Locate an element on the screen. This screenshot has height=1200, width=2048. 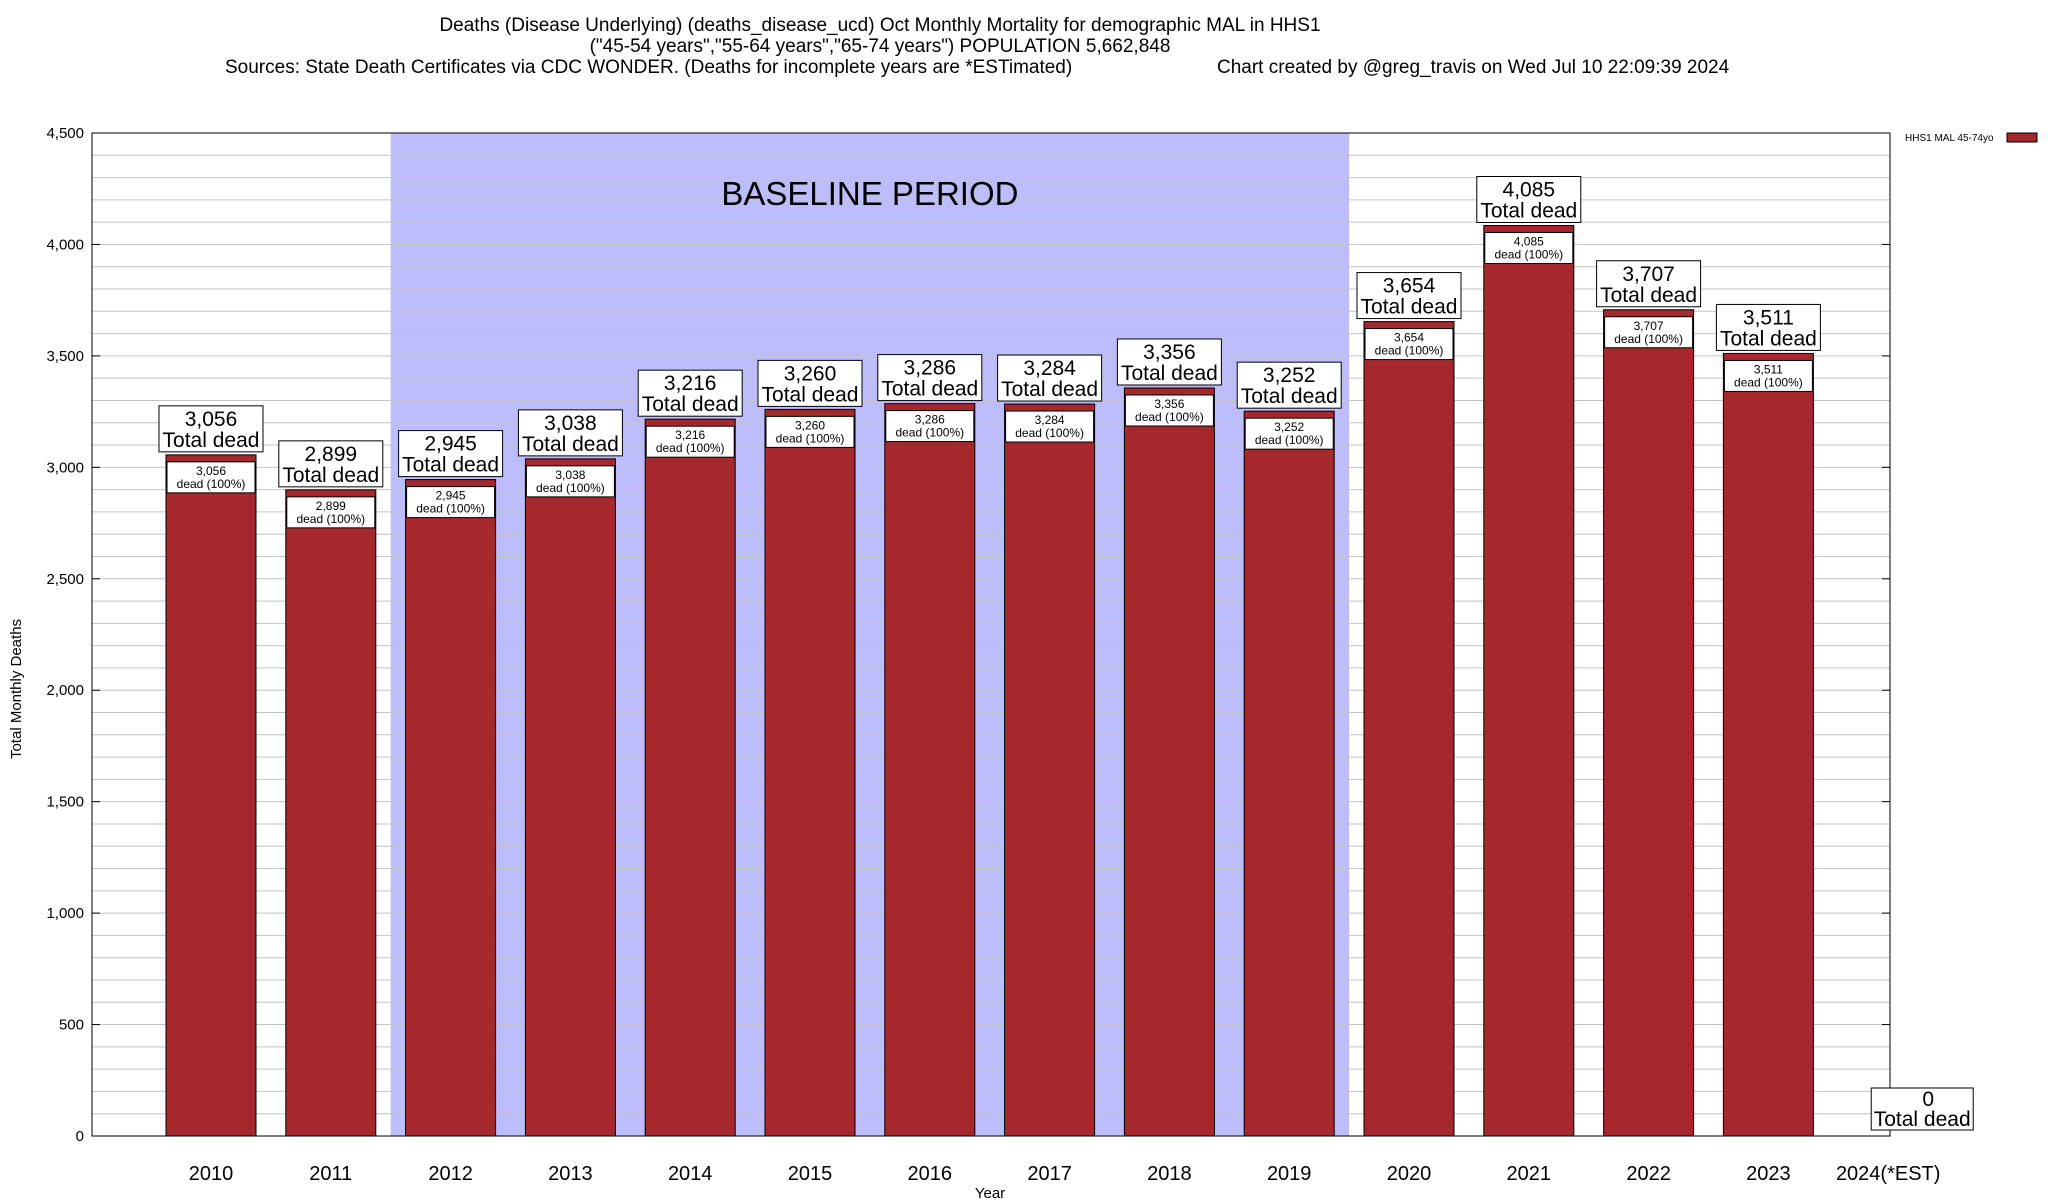
bar-top-value-label: 0 is located at coordinates (1928, 1099).